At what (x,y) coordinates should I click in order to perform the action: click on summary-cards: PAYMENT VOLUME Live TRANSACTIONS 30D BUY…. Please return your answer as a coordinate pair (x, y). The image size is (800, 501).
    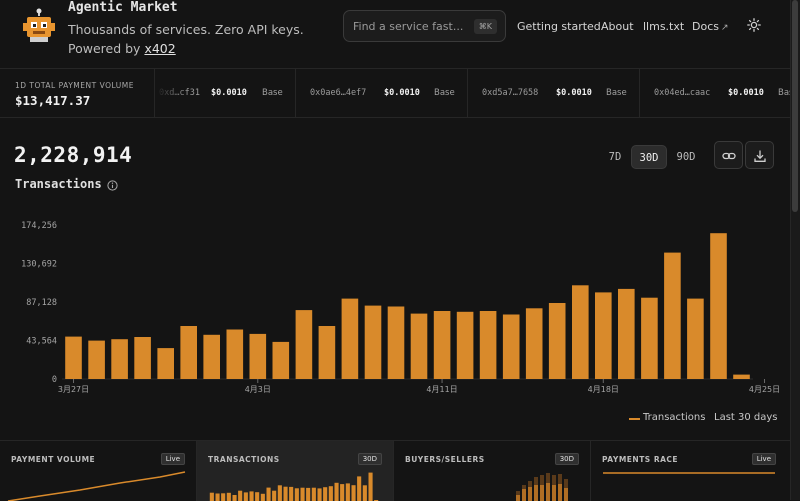
    Looking at the image, I should click on (395, 470).